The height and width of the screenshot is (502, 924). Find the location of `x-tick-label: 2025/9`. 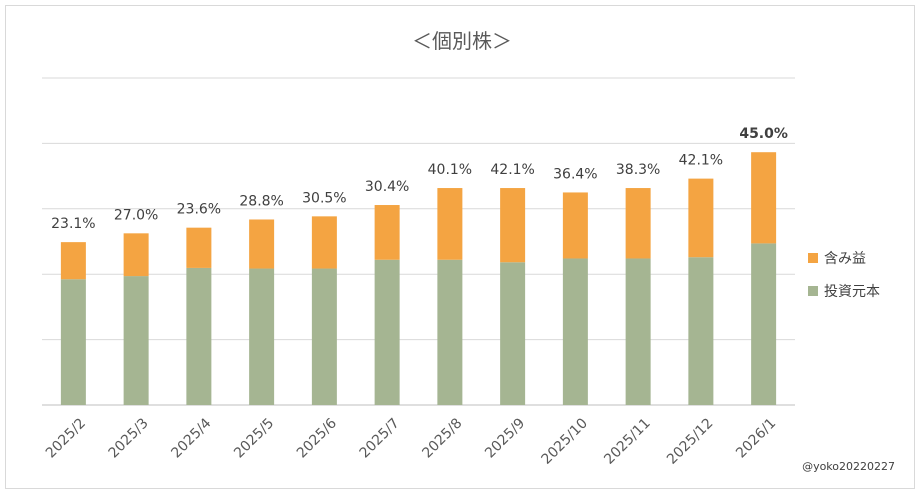

x-tick-label: 2025/9 is located at coordinates (505, 438).